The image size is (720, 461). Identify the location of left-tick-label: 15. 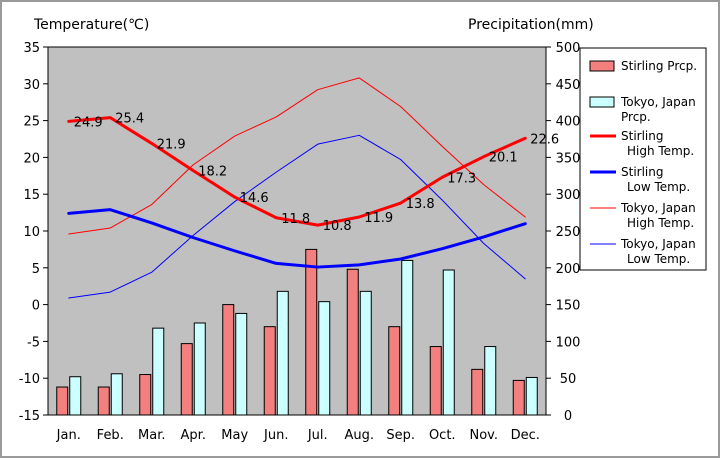
(31, 195).